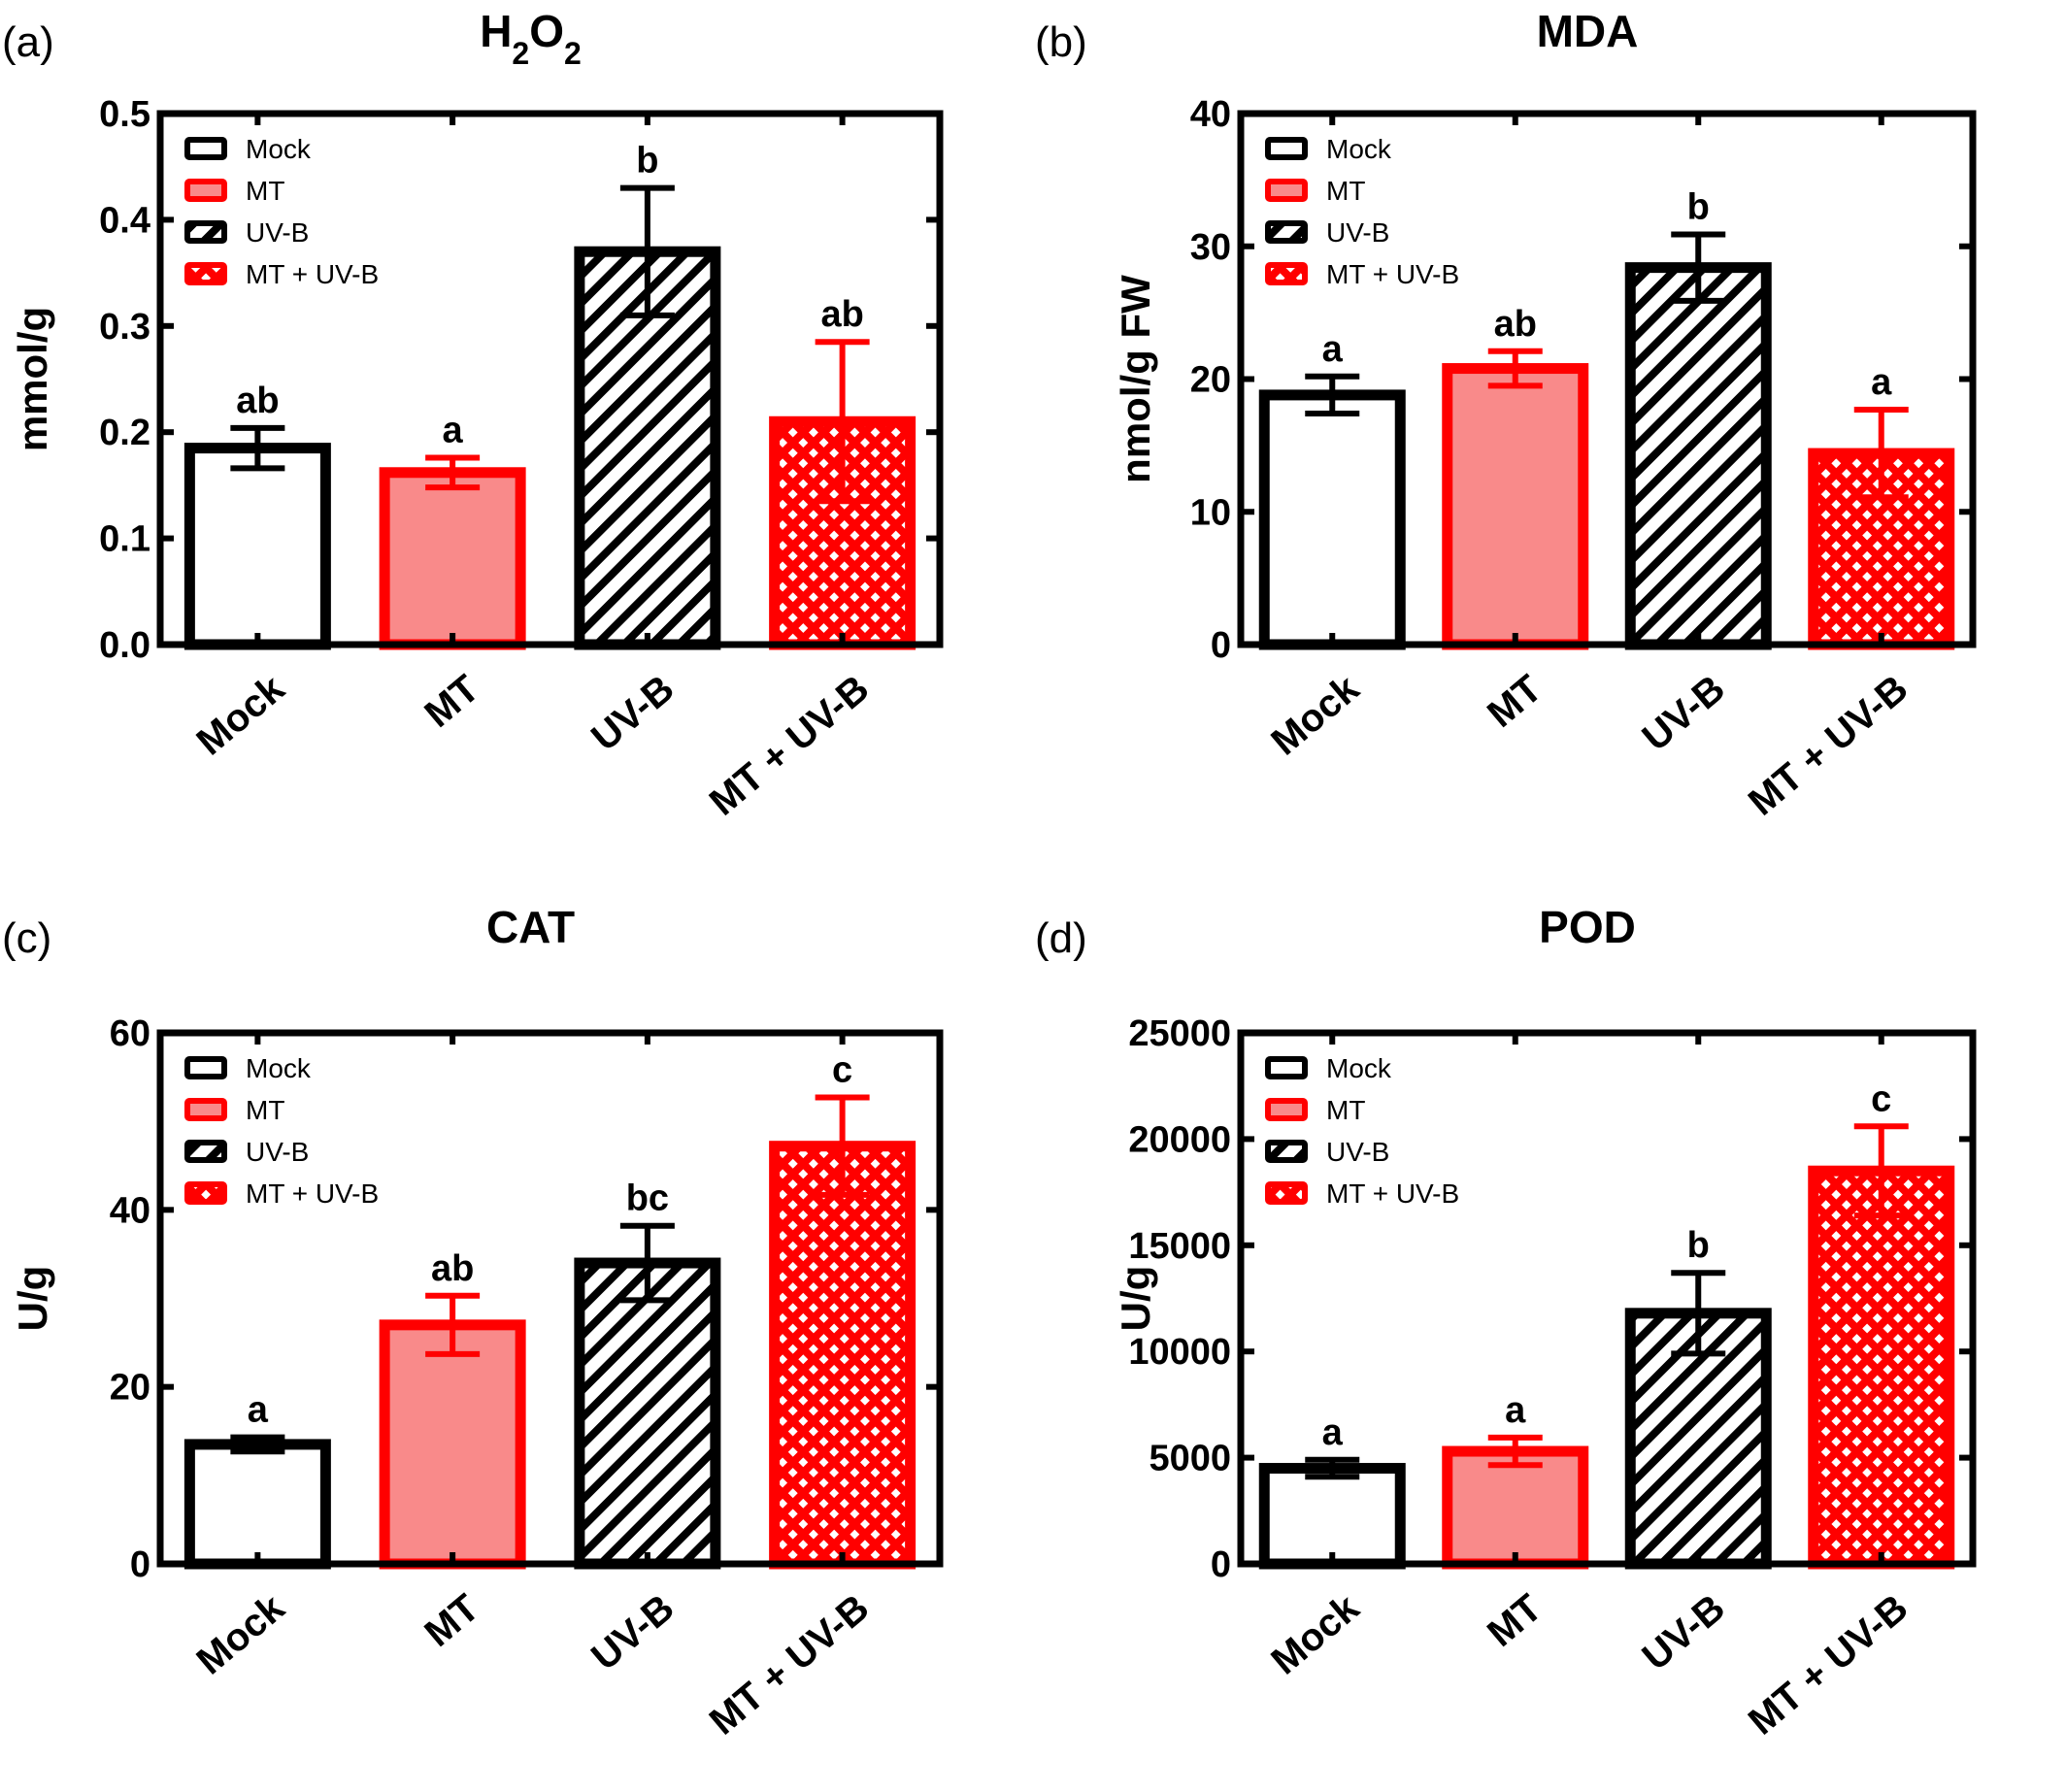  What do you see at coordinates (1210, 248) in the screenshot?
I see `y-tick-label: 30` at bounding box center [1210, 248].